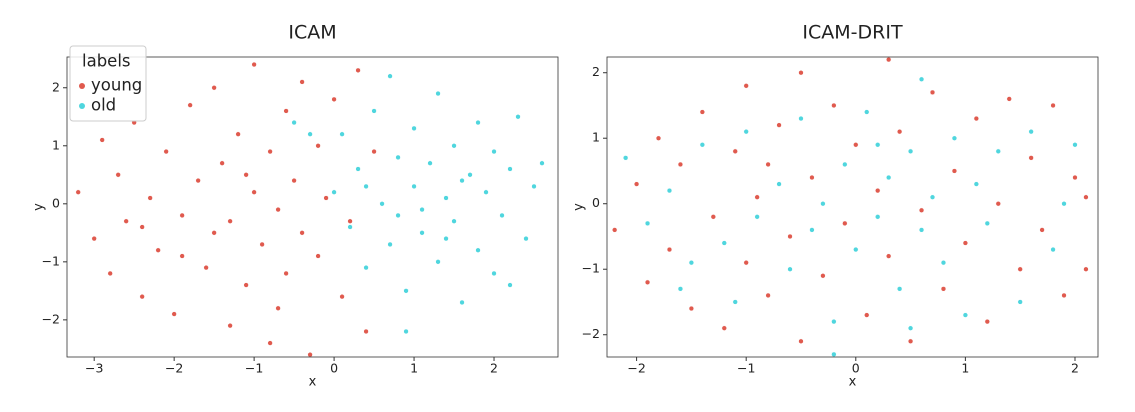  Describe the element at coordinates (116, 85) in the screenshot. I see `legend-label: young` at that location.